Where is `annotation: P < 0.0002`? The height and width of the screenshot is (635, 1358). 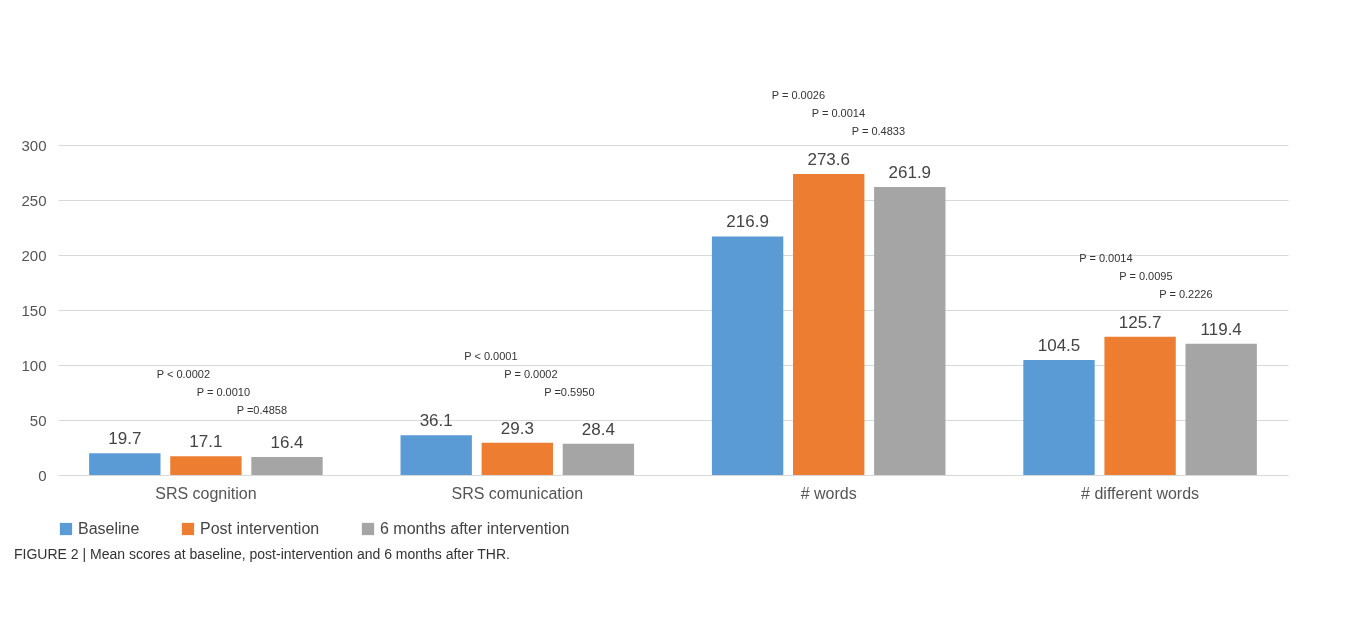
annotation: P < 0.0002 is located at coordinates (183, 374).